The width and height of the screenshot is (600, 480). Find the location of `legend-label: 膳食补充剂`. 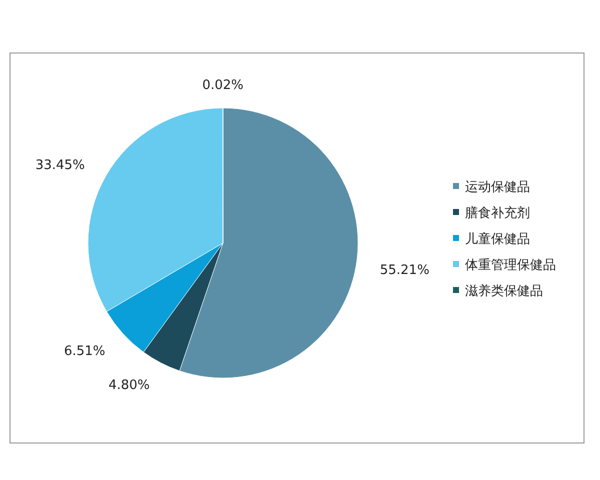

legend-label: 膳食补充剂 is located at coordinates (497, 213).